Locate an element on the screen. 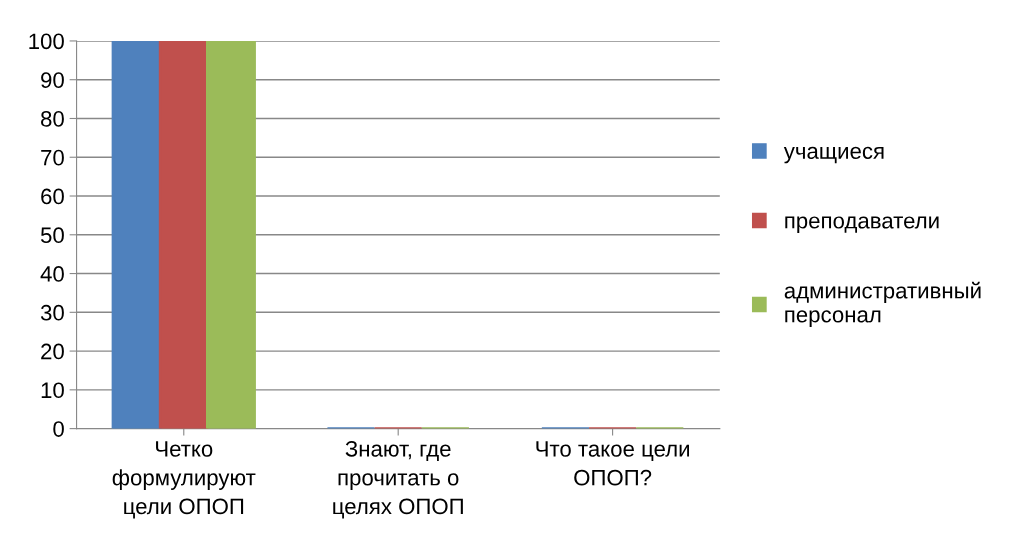 This screenshot has height=546, width=1021. x-tick-label: Что такое цели ОПОП? is located at coordinates (613, 463).